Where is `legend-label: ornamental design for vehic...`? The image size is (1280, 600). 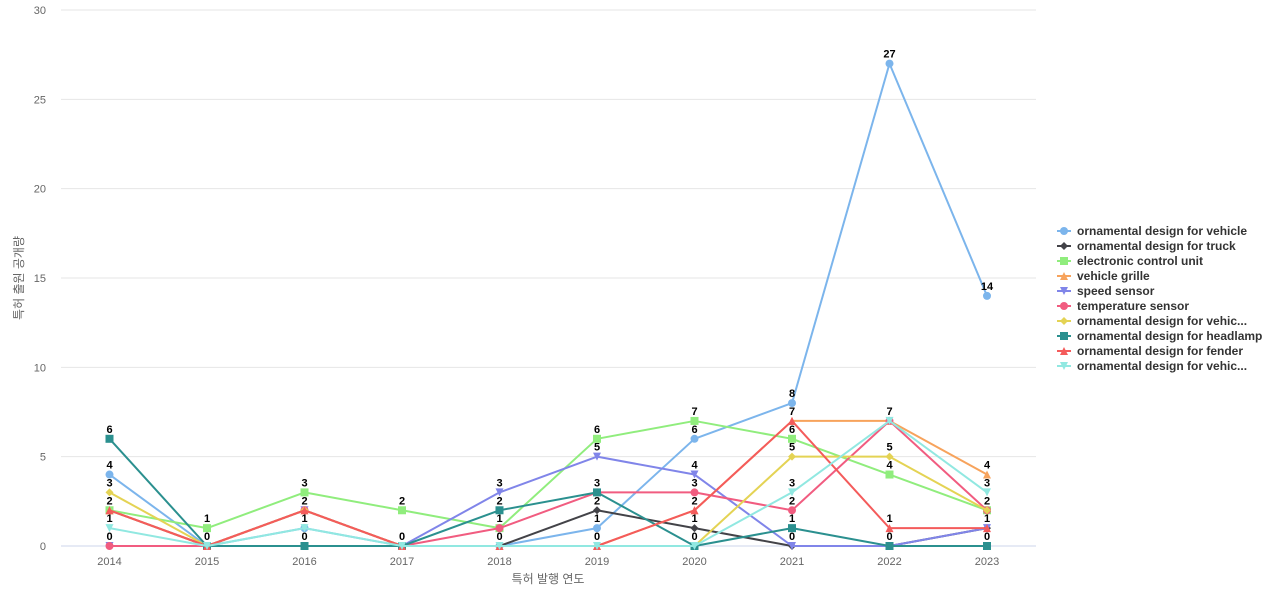
legend-label: ornamental design for vehic... is located at coordinates (1162, 321).